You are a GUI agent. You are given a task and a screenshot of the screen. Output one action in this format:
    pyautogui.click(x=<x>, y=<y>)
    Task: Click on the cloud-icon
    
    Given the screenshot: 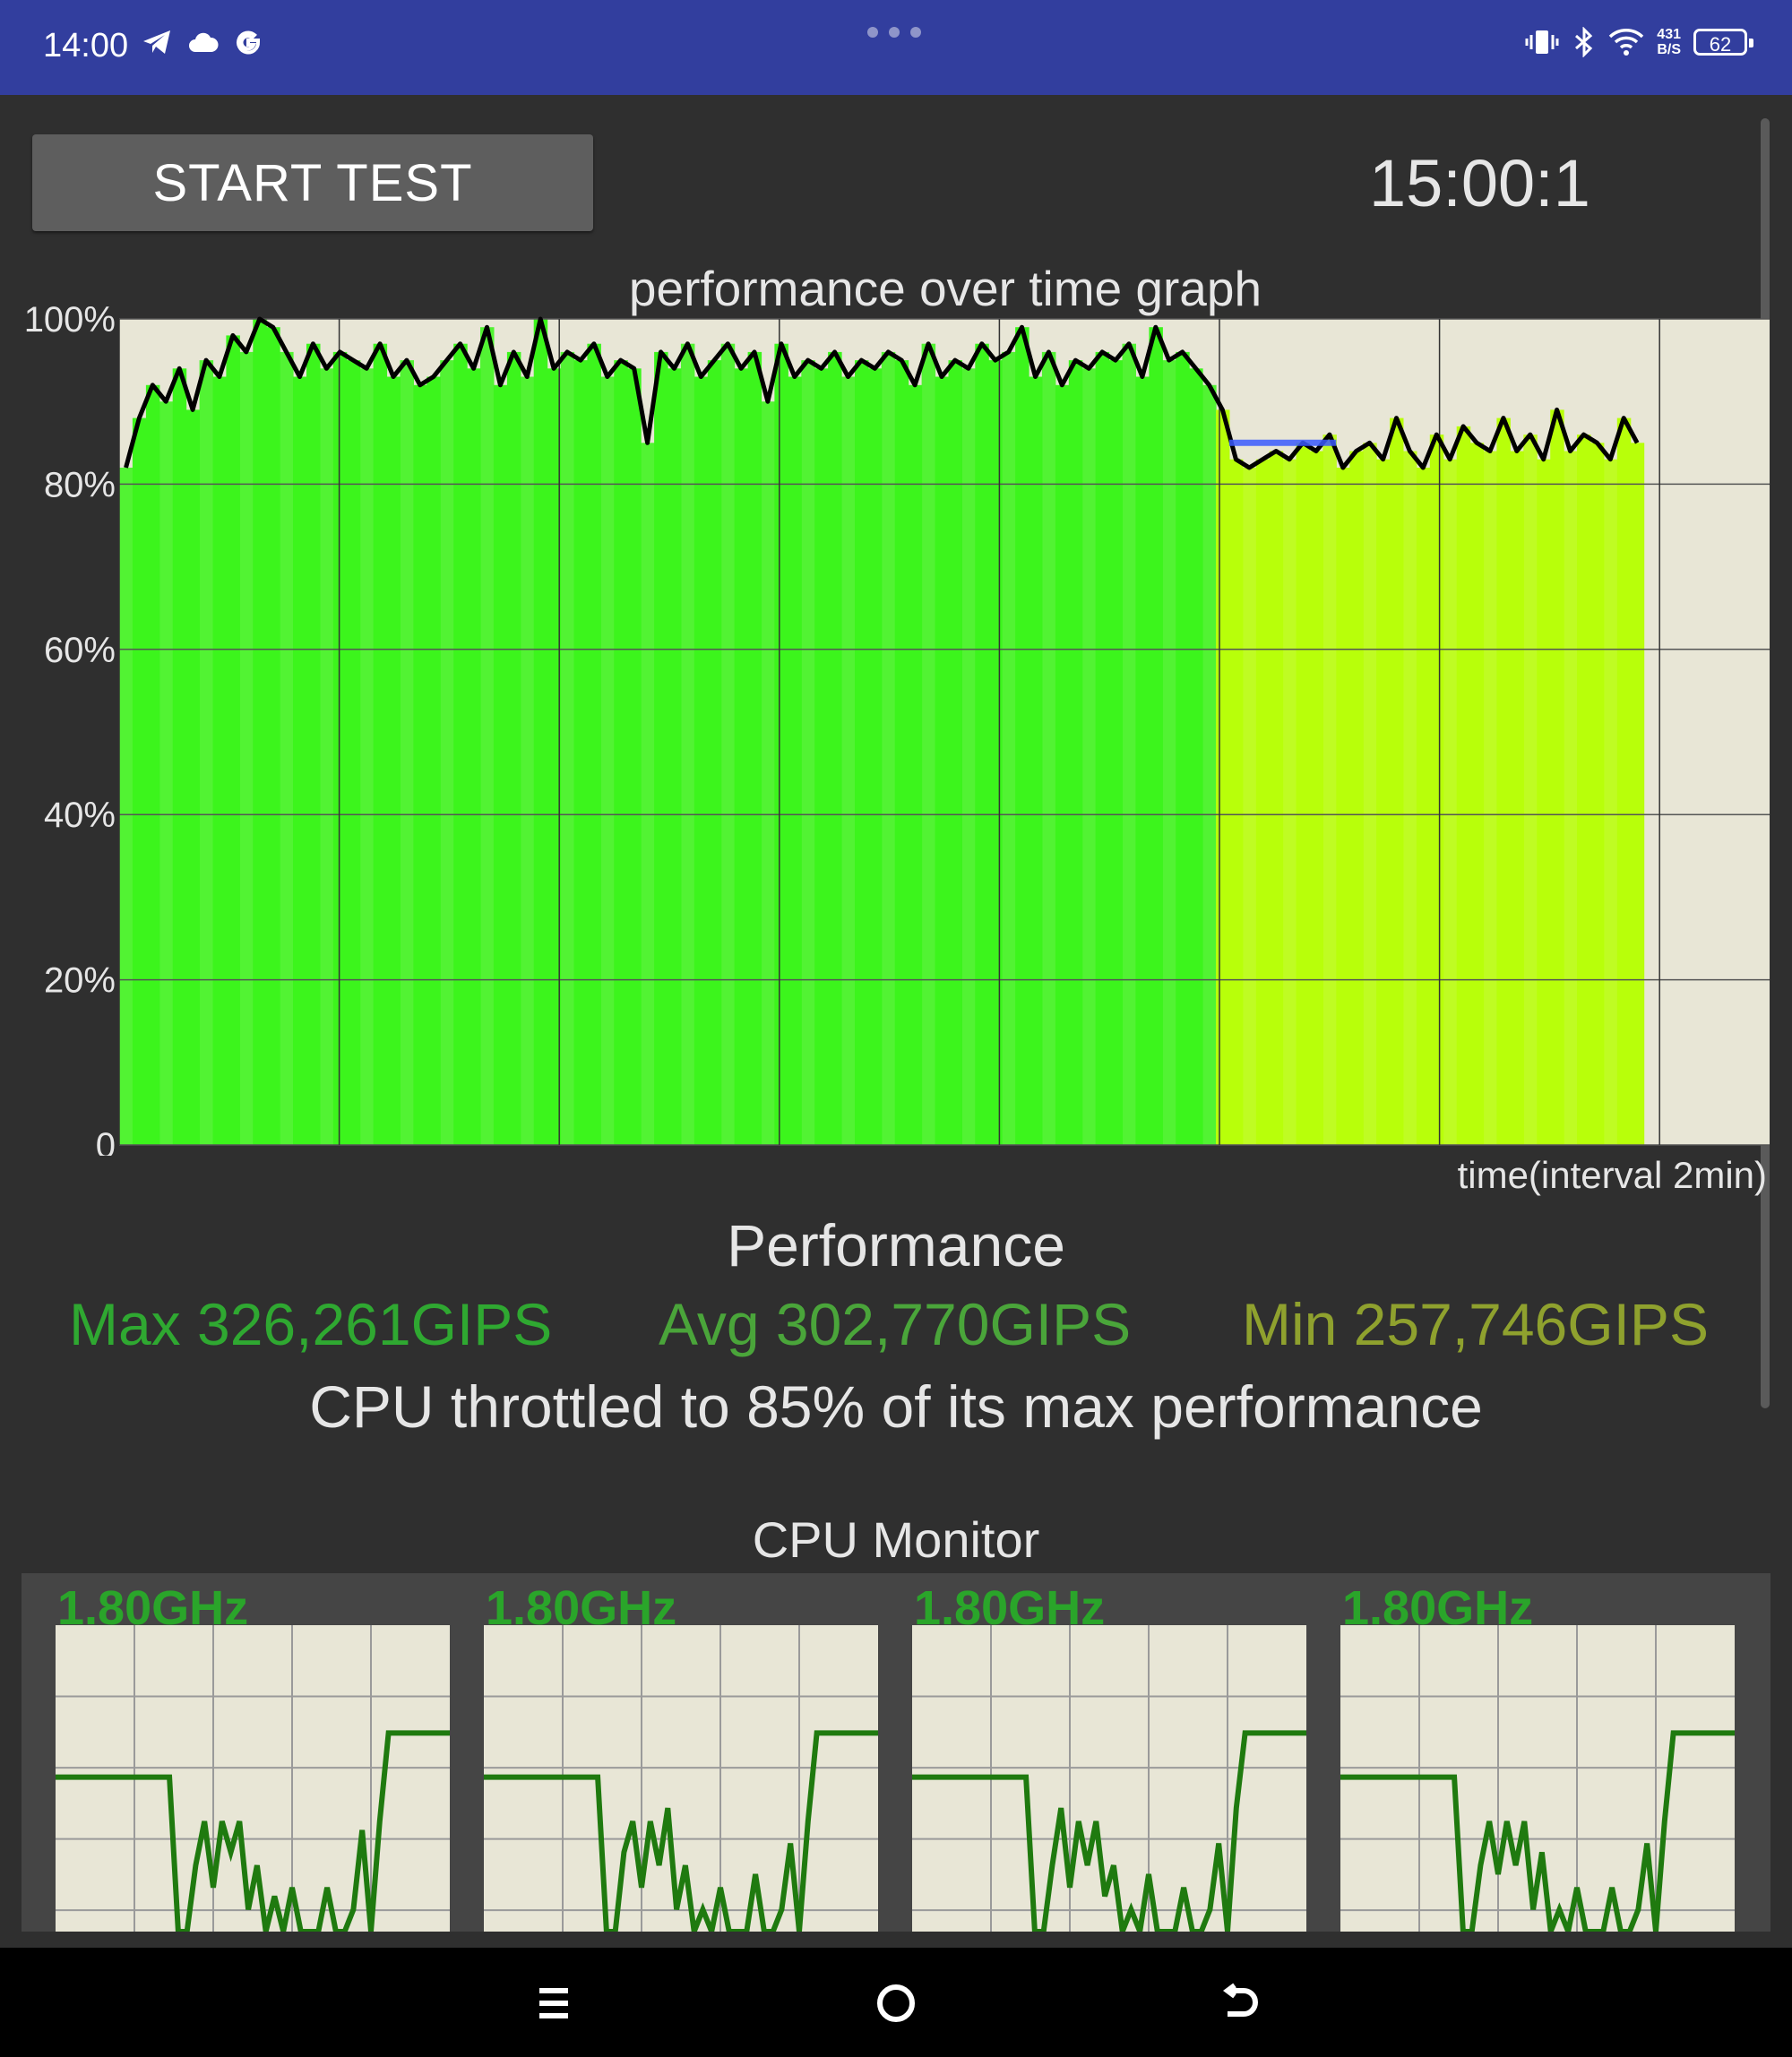 What is the action you would take?
    pyautogui.click(x=204, y=42)
    